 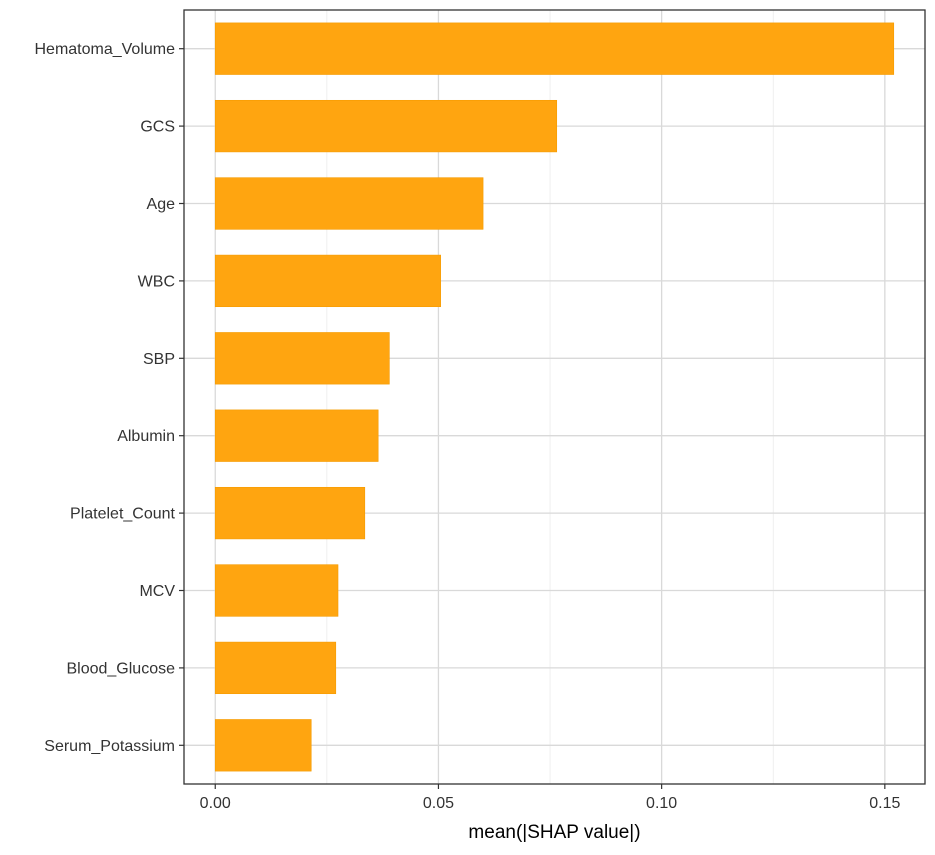 I want to click on bar-serum-potassium, so click(x=263, y=745).